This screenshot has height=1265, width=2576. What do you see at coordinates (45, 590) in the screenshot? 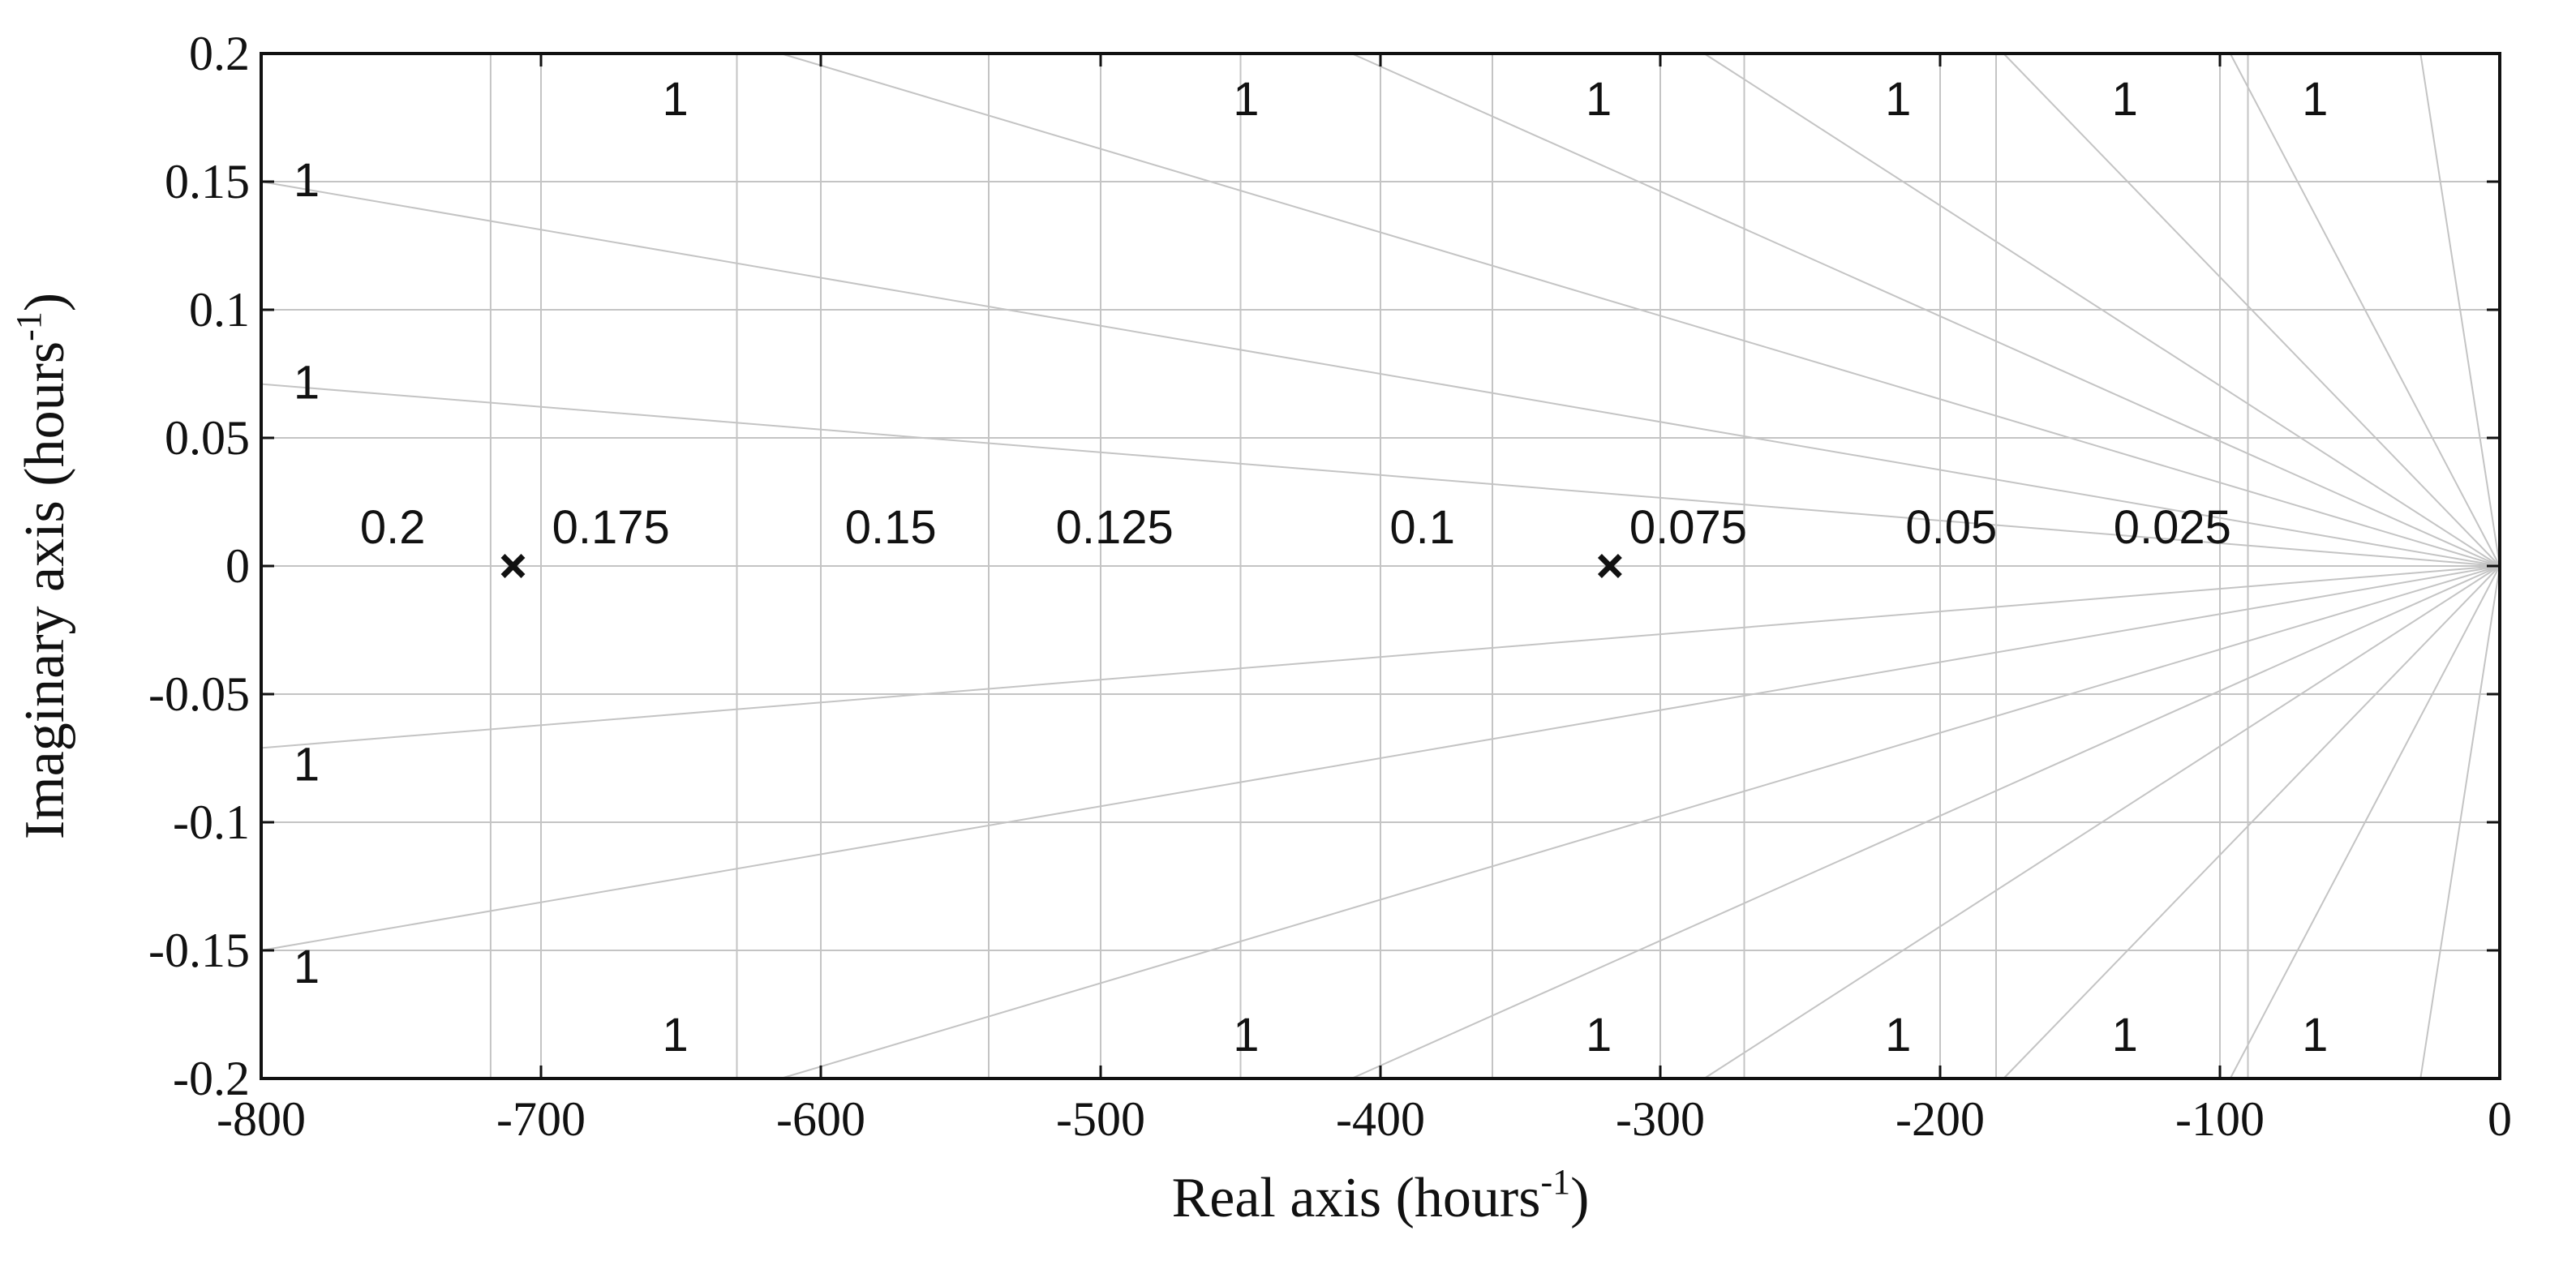
I see `y-axis-label-main: Imaginary axis (hours` at bounding box center [45, 590].